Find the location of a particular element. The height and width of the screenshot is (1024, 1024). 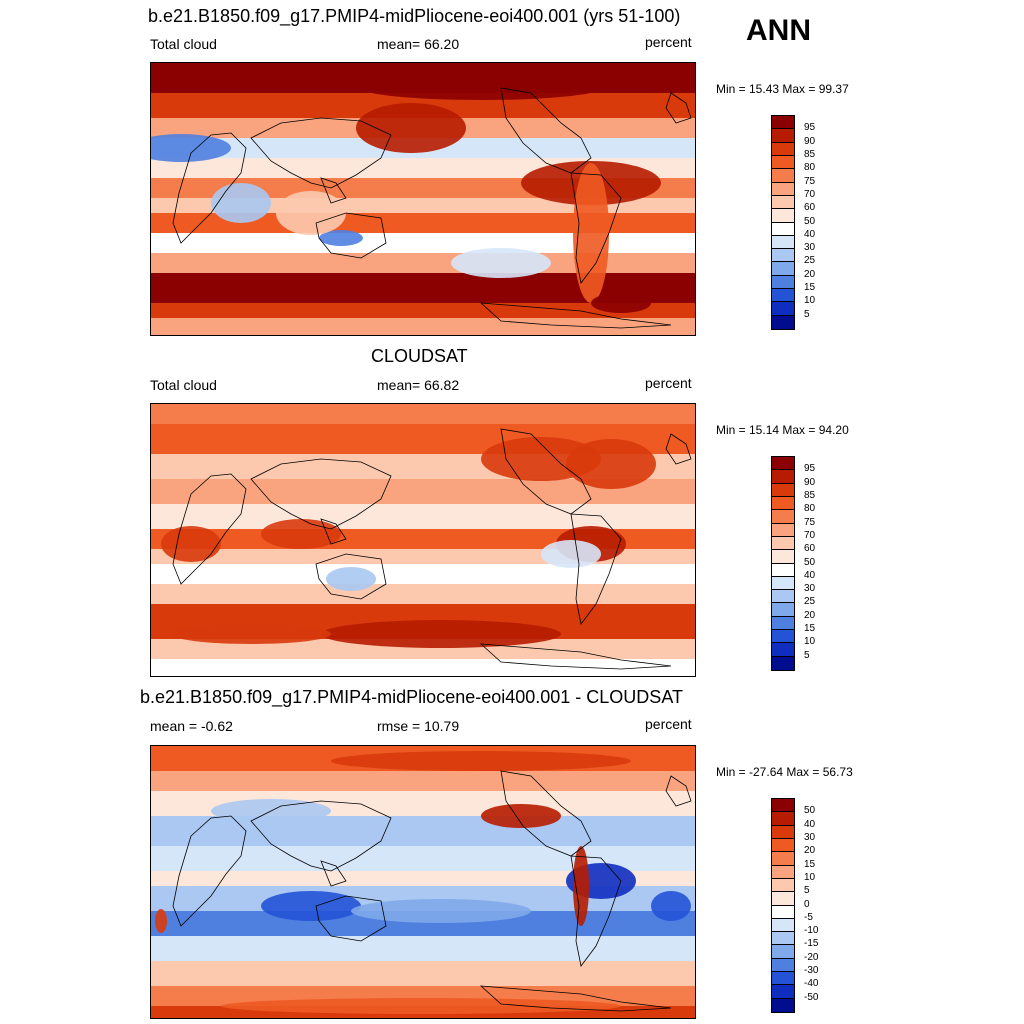

panel1-colorbar is located at coordinates (783, 222).